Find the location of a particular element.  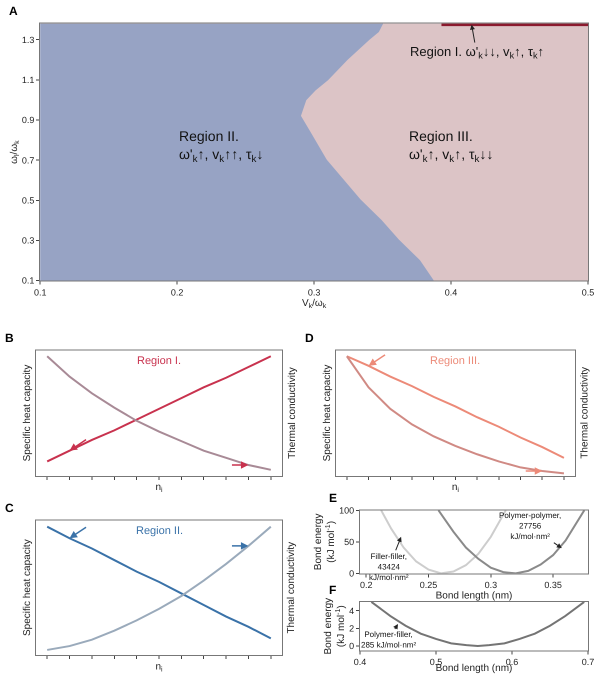

x-tick-label: 0.5 is located at coordinates (588, 292).